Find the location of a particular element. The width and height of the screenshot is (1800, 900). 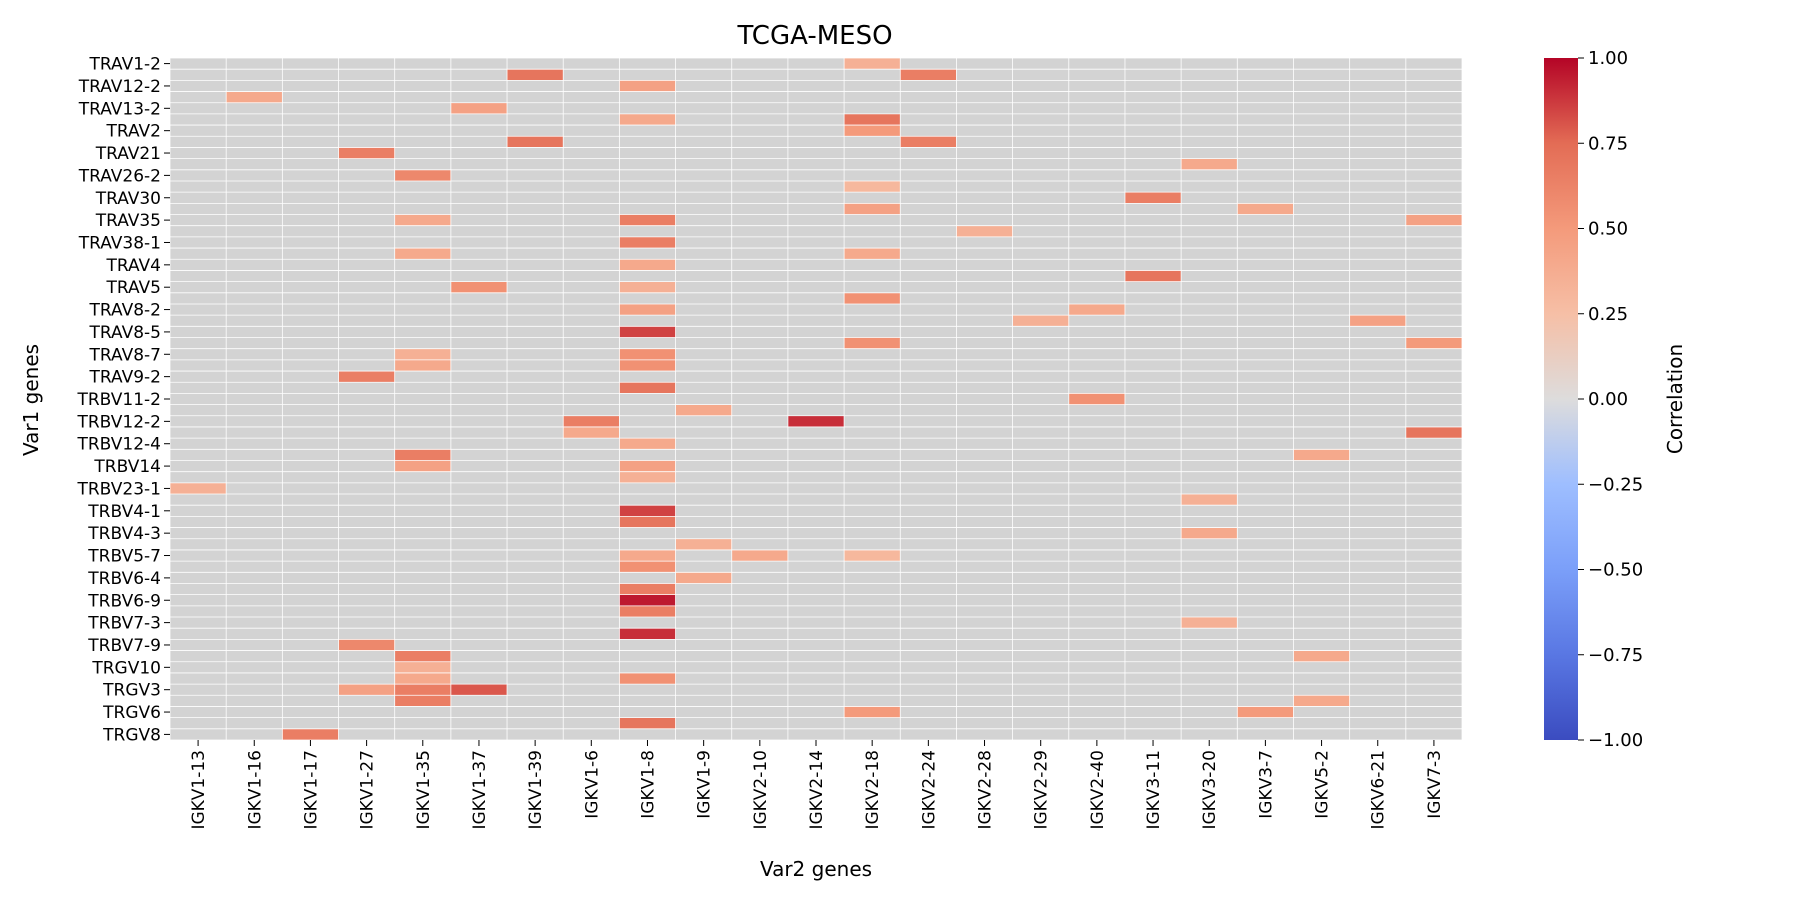

y-tick-label: TRBV7-9 is located at coordinates (124, 646).